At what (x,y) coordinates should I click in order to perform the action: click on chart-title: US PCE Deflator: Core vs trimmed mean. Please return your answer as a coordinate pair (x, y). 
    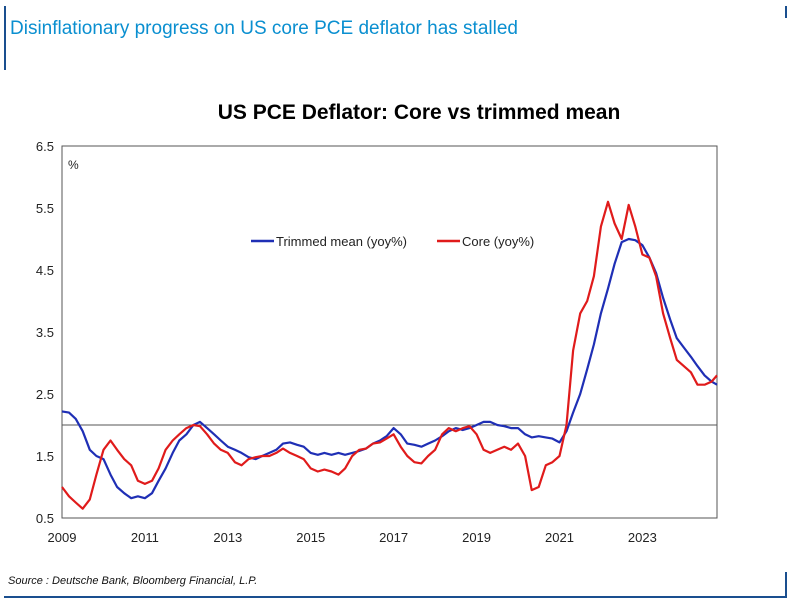
    Looking at the image, I should click on (419, 112).